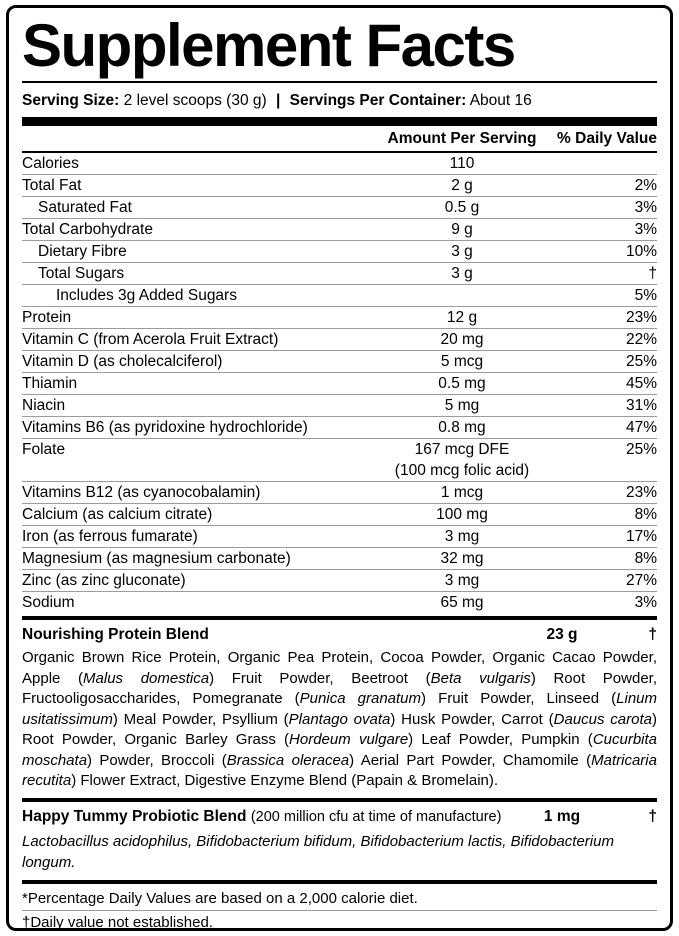  Describe the element at coordinates (462, 492) in the screenshot. I see `nutrient-amount: 1 mcg` at that location.